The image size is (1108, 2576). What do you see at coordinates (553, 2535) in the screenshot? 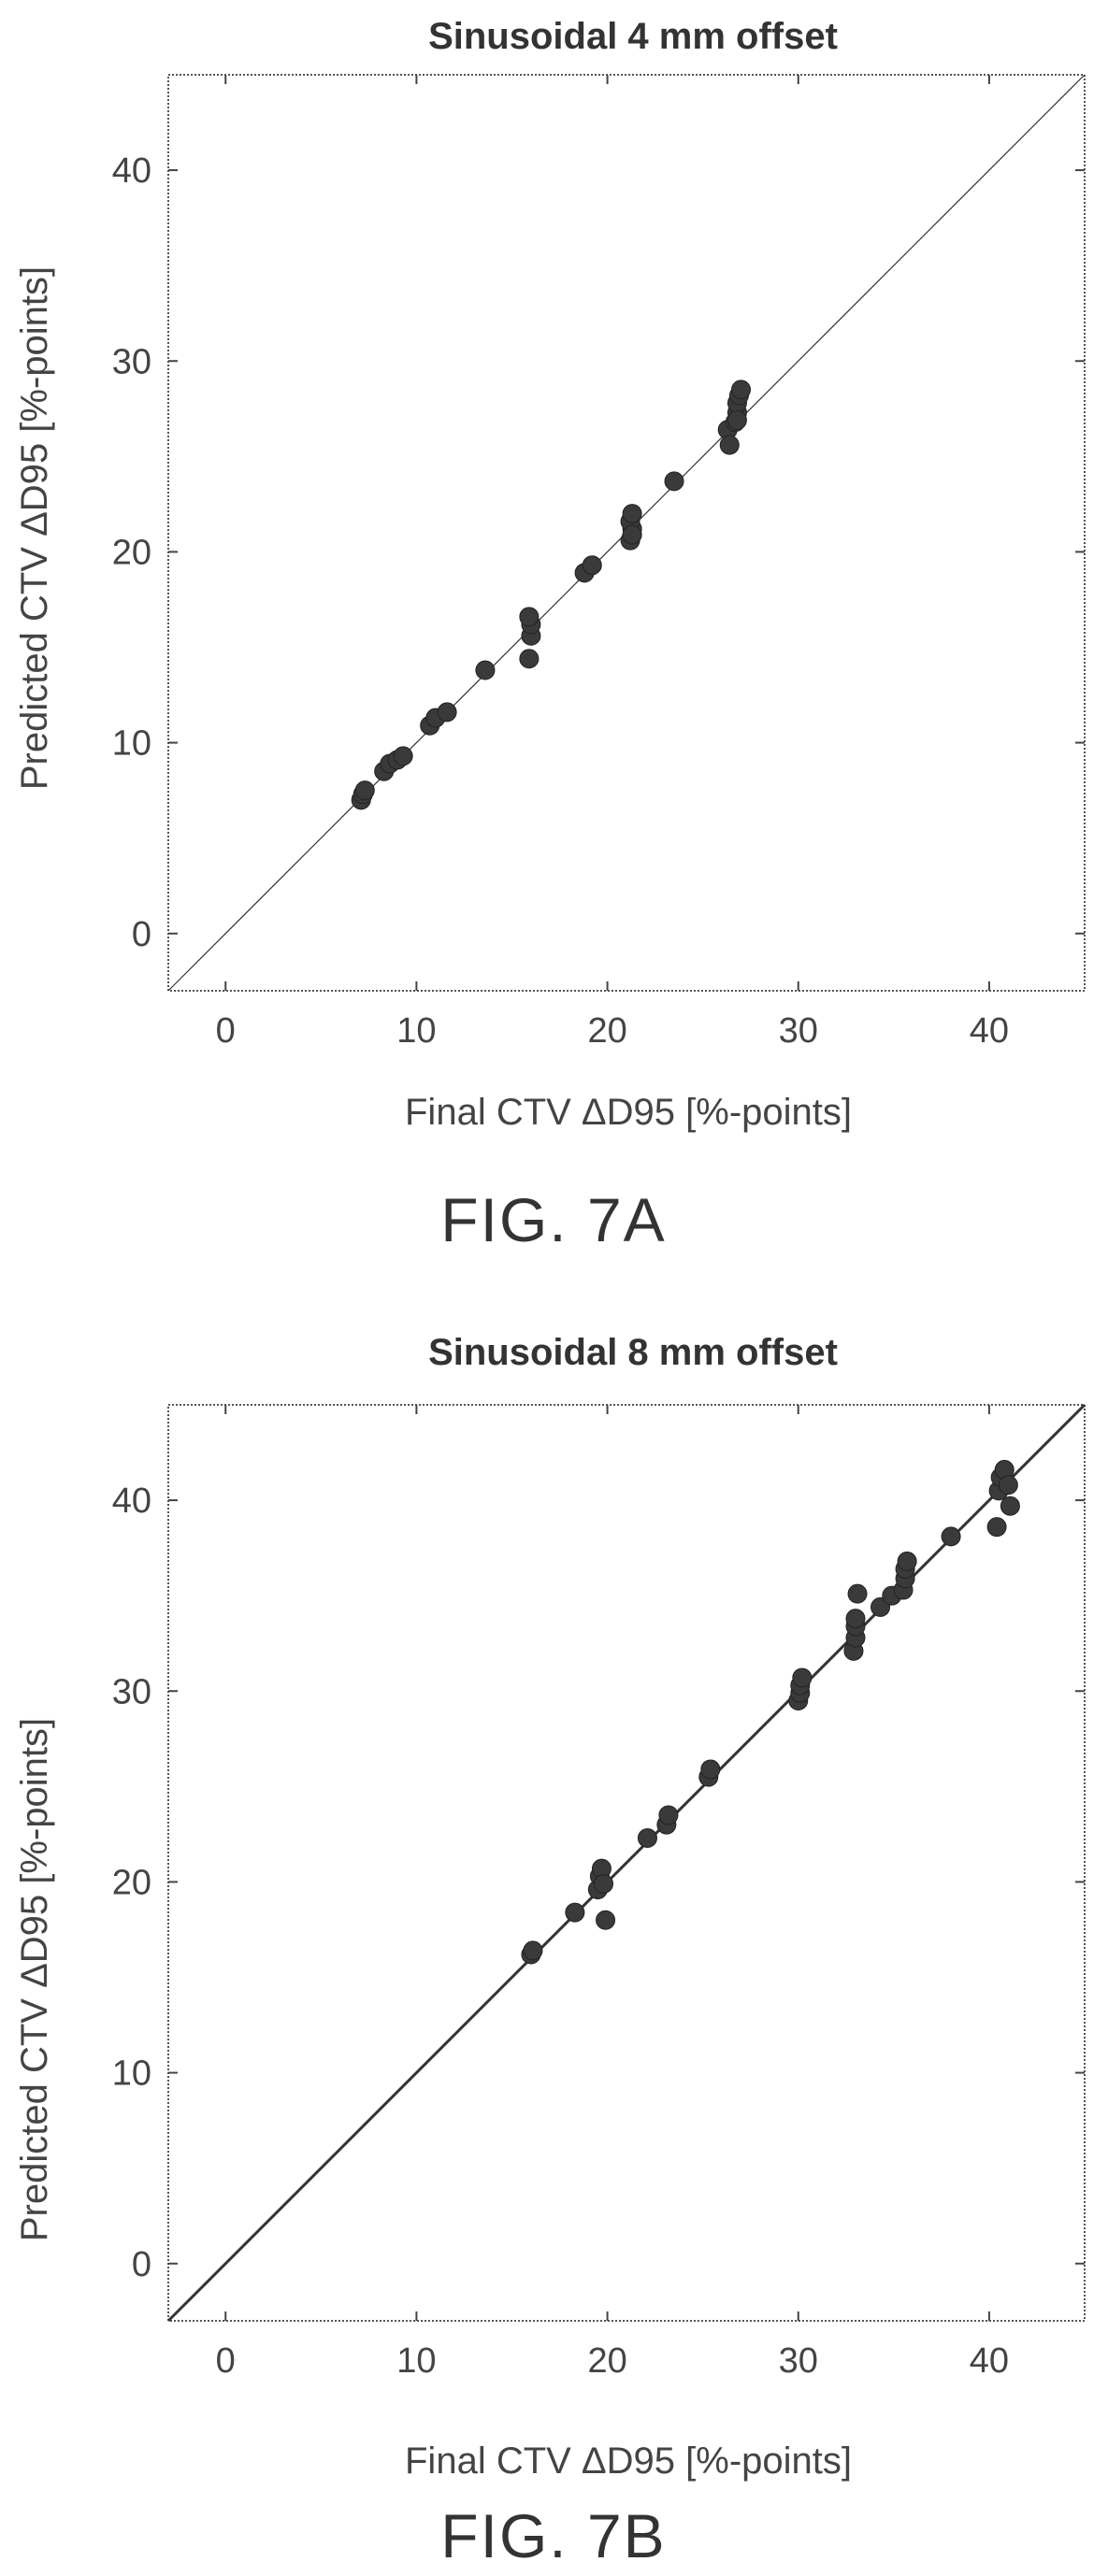
I see `figure-caption: FIG. 7B` at bounding box center [553, 2535].